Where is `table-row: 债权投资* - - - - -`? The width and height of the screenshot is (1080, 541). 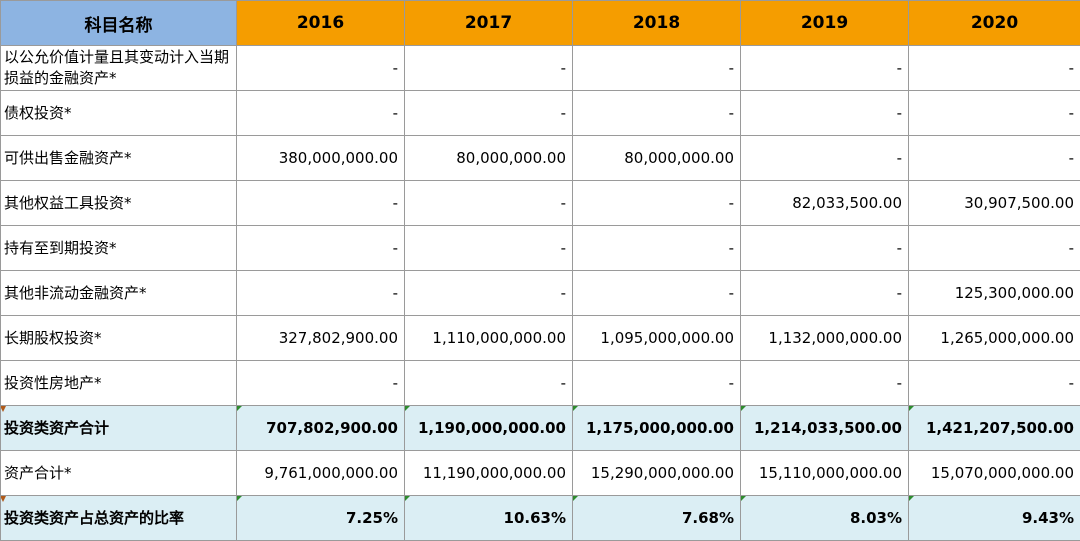
table-row: 债权投资* - - - - - is located at coordinates (540, 113).